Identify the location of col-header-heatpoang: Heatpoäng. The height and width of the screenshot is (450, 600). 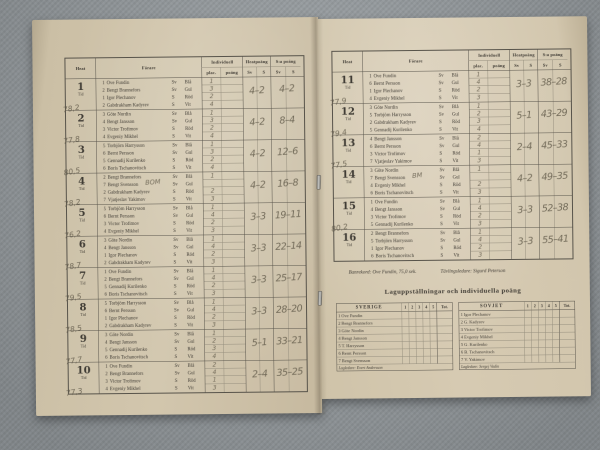
(523, 55).